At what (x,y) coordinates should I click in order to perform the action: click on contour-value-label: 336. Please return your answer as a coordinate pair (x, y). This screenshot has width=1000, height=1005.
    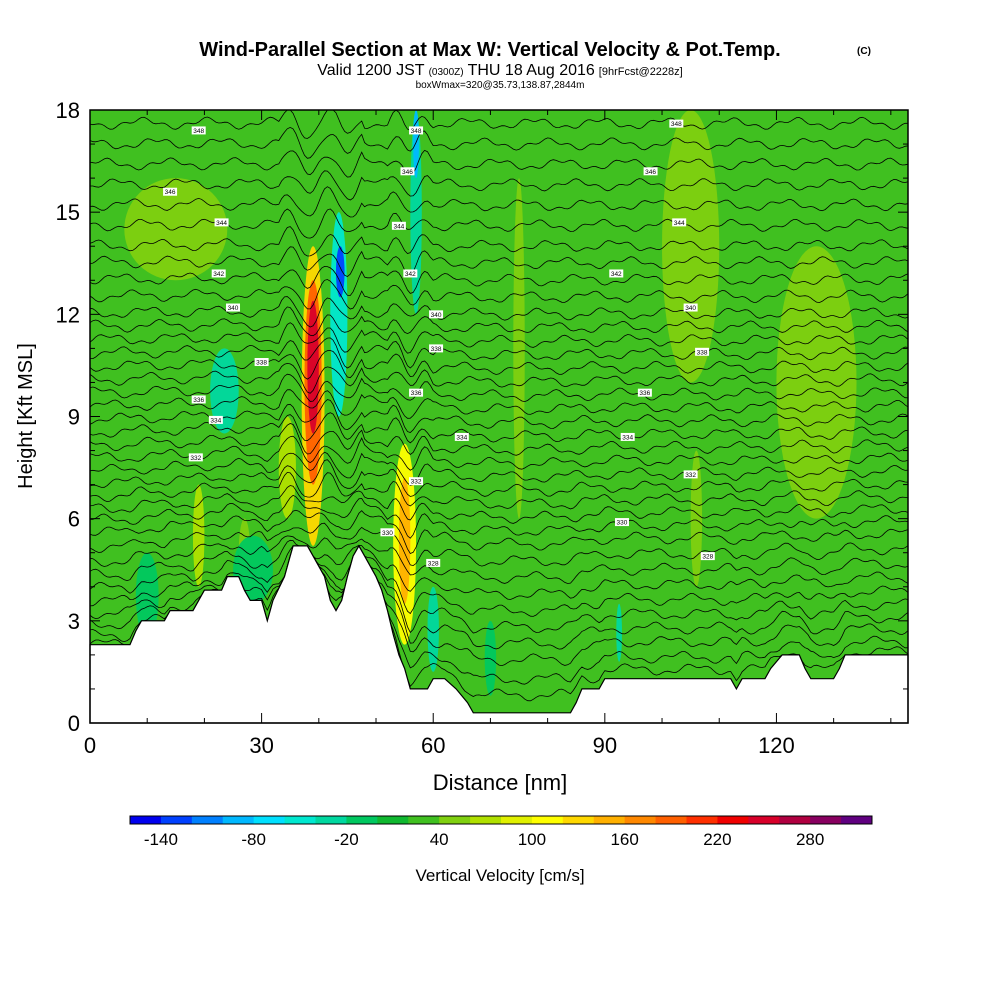
    Looking at the image, I should click on (644, 392).